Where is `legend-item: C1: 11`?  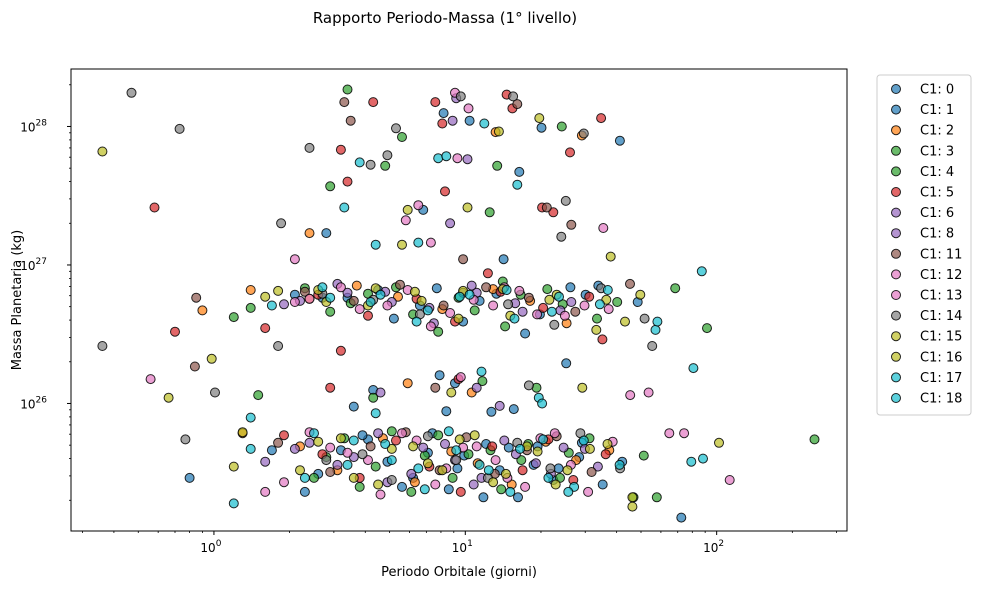 legend-item: C1: 11 is located at coordinates (926, 254).